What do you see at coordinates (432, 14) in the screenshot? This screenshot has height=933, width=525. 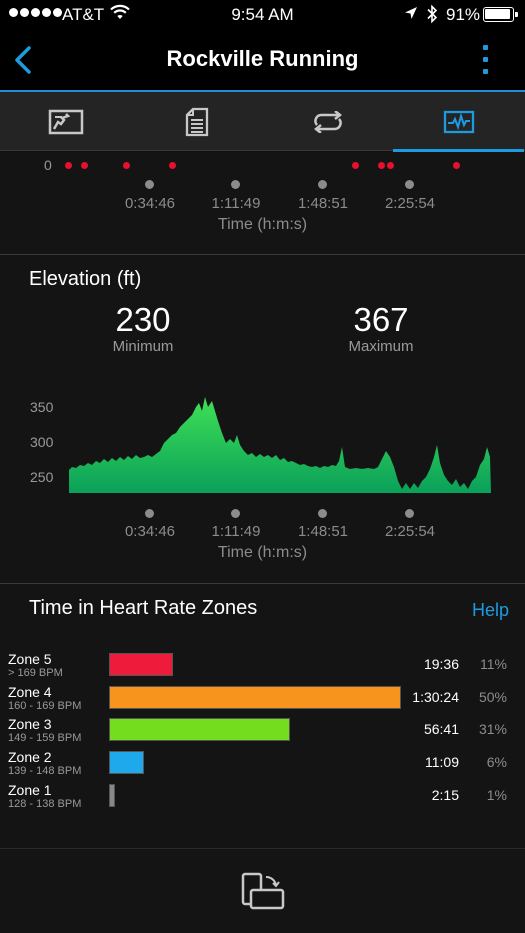 I see `bluetooth-icon` at bounding box center [432, 14].